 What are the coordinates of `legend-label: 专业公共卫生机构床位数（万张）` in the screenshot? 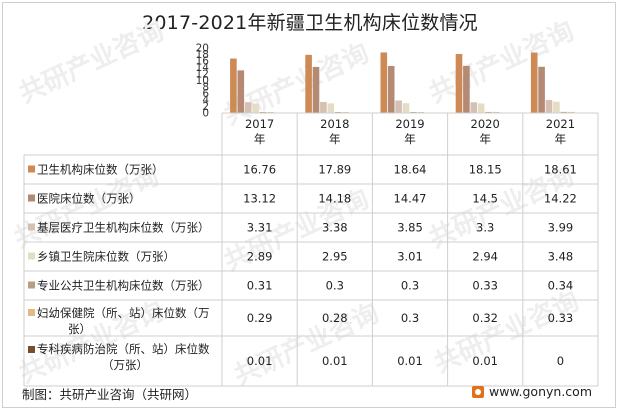 It's located at (123, 286).